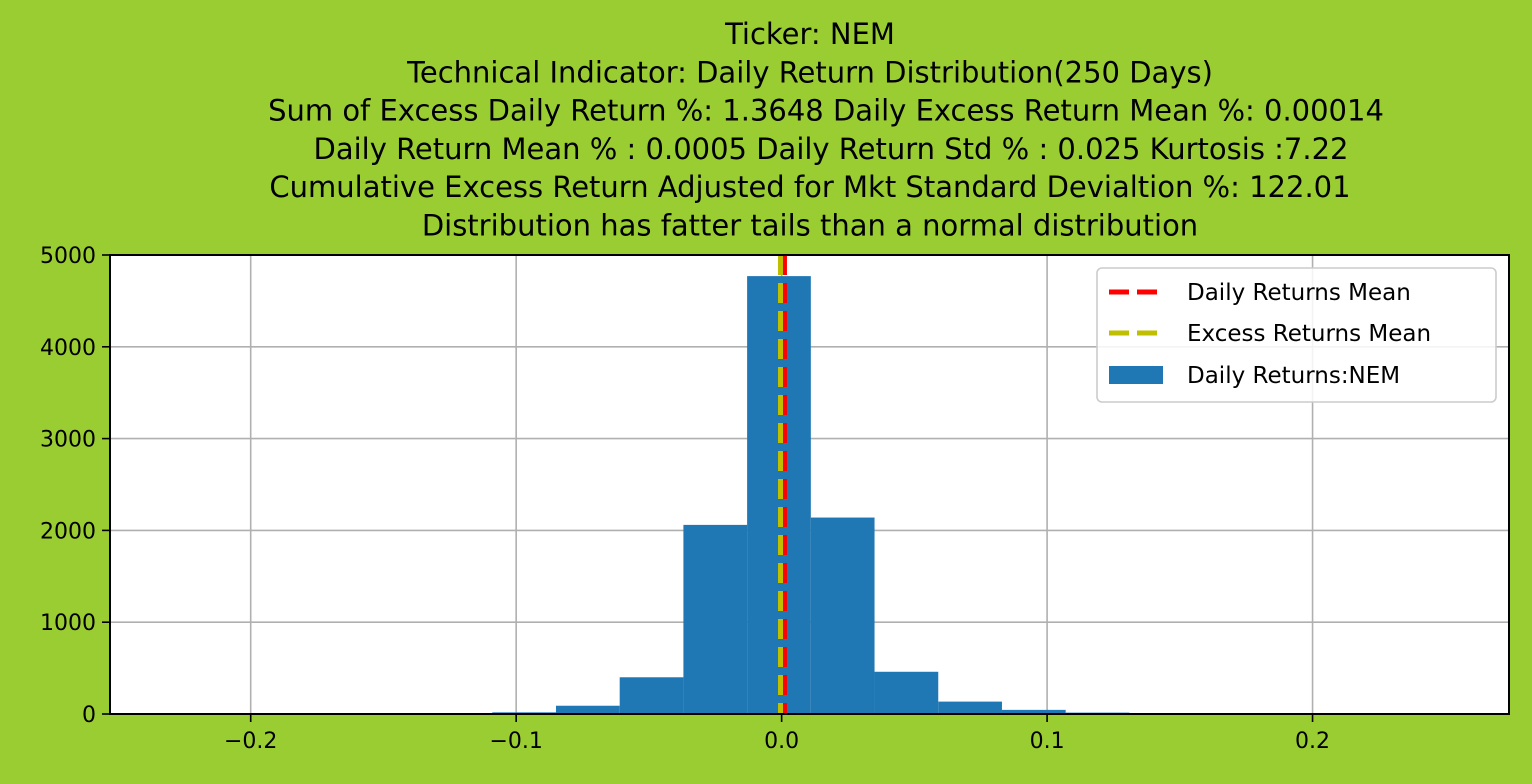 This screenshot has height=784, width=1532. Describe the element at coordinates (68, 440) in the screenshot. I see `y-tick-label-3: 3000` at that location.